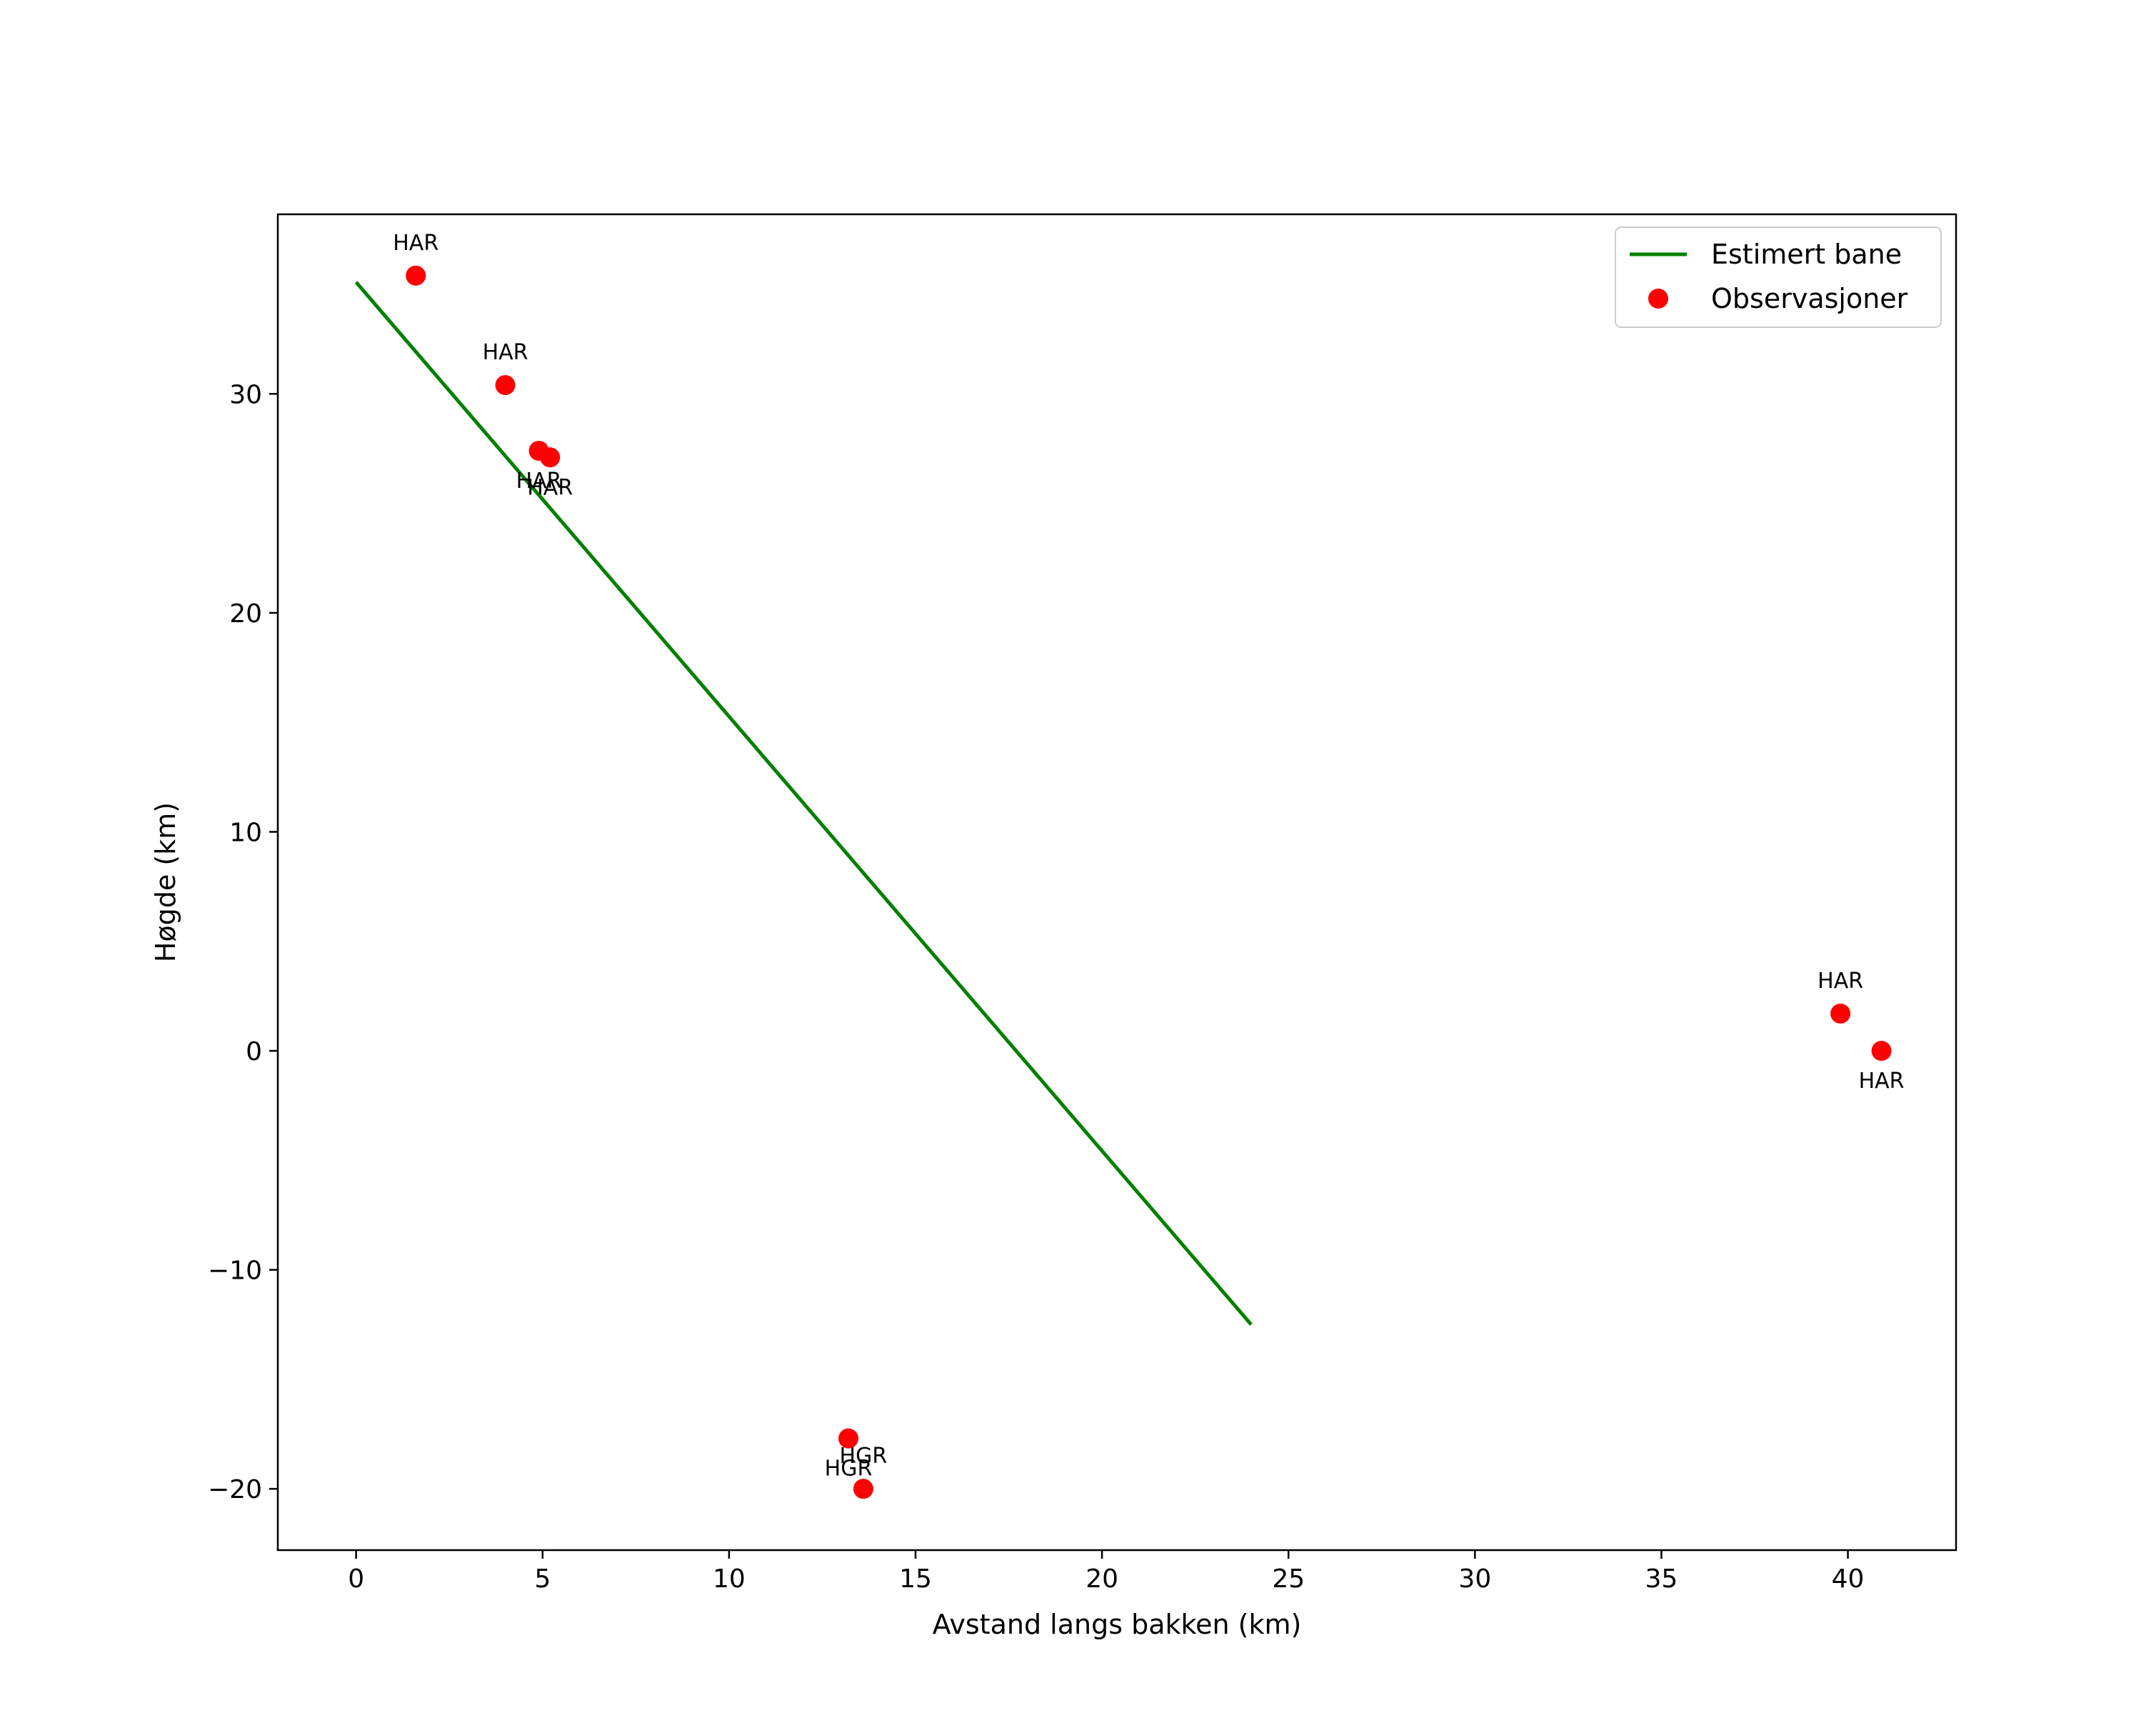 The height and width of the screenshot is (1728, 2156). Describe the element at coordinates (254, 1052) in the screenshot. I see `y-tick-label: 0` at that location.